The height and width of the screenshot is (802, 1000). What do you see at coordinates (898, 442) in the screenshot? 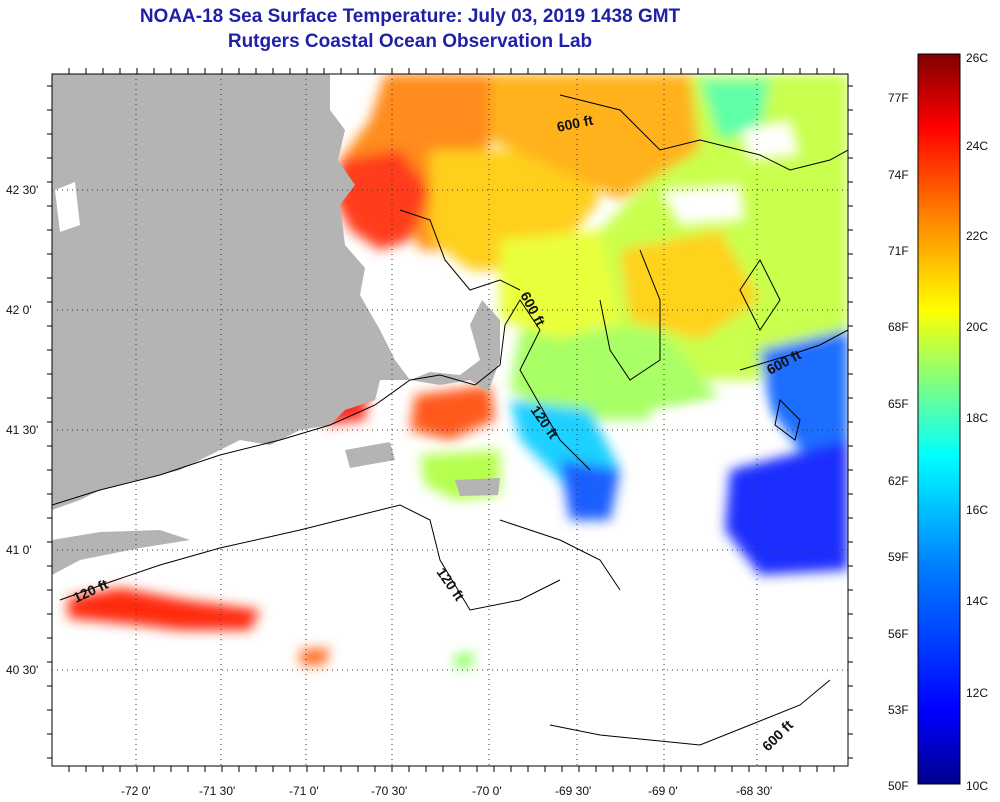
I see `colorbar-fahrenheit-labels: 77F 74F 71F 68F 65F 62F 59F 56F 53F 50F` at bounding box center [898, 442].